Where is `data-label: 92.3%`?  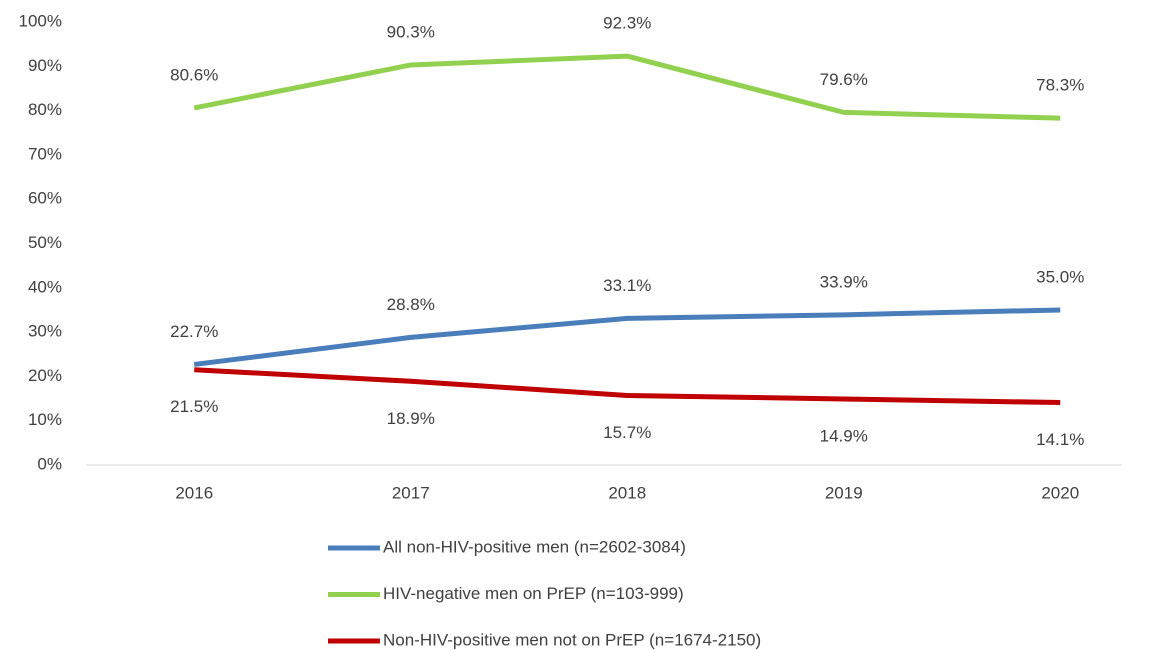
data-label: 92.3% is located at coordinates (627, 23).